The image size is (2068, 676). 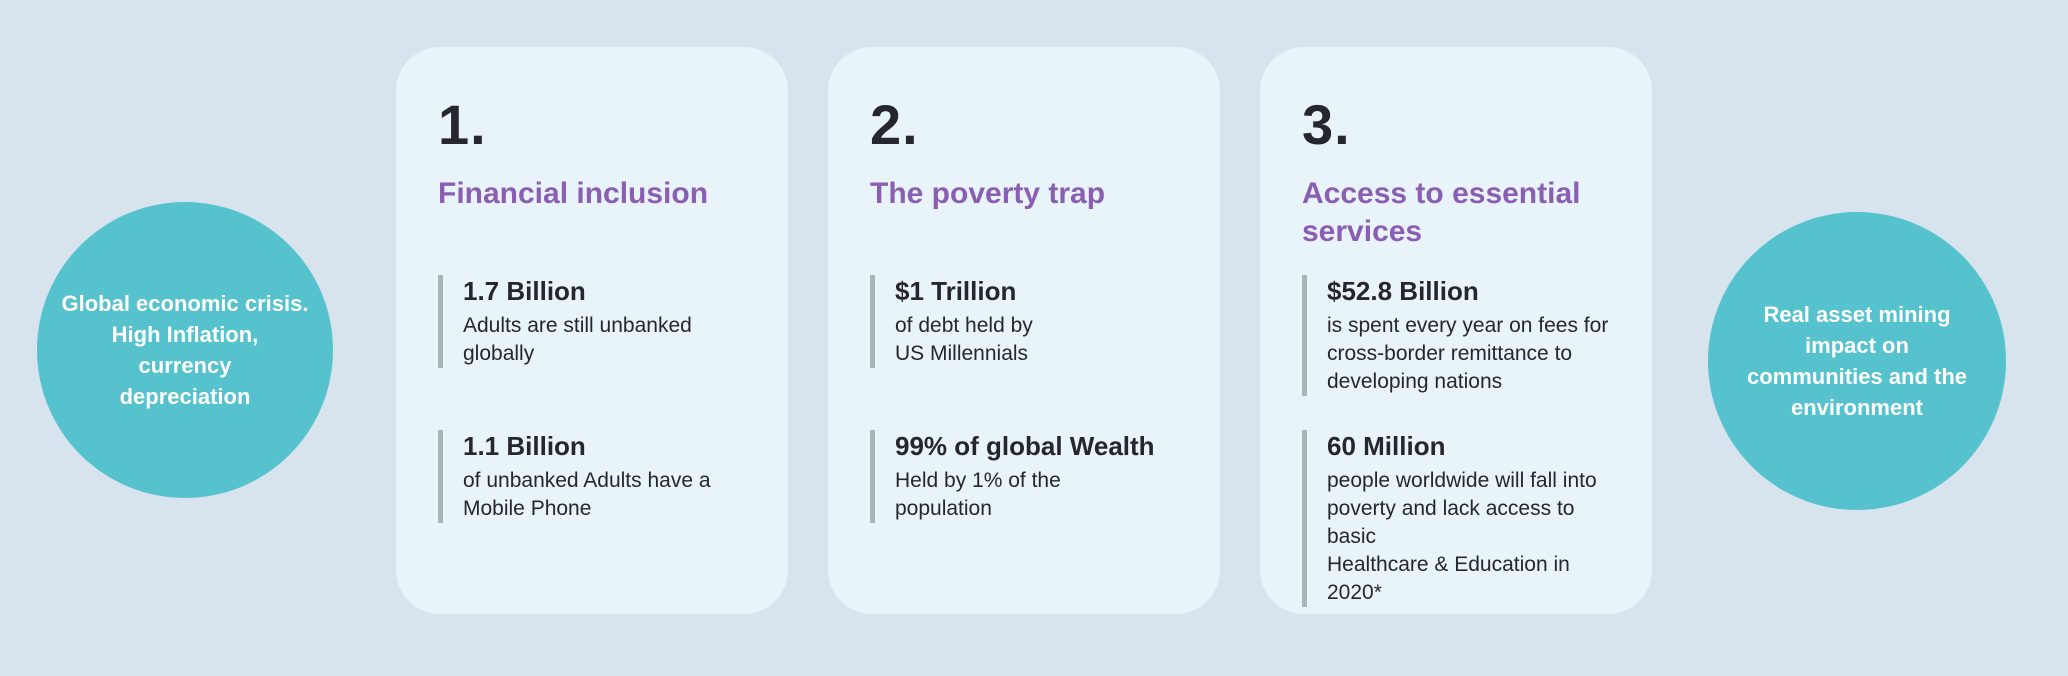 What do you see at coordinates (524, 446) in the screenshot?
I see `stat-value: 1.1 Billion` at bounding box center [524, 446].